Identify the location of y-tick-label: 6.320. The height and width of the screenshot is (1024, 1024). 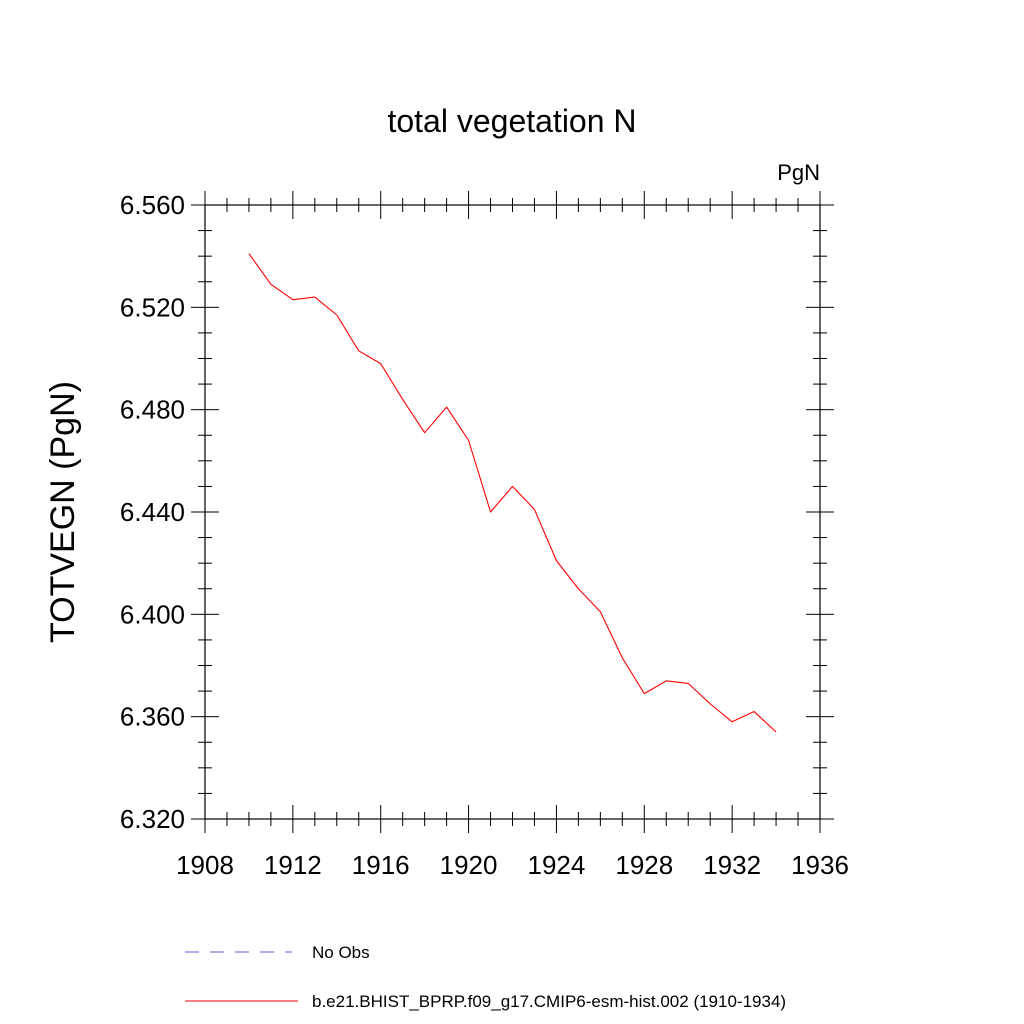
(152, 819).